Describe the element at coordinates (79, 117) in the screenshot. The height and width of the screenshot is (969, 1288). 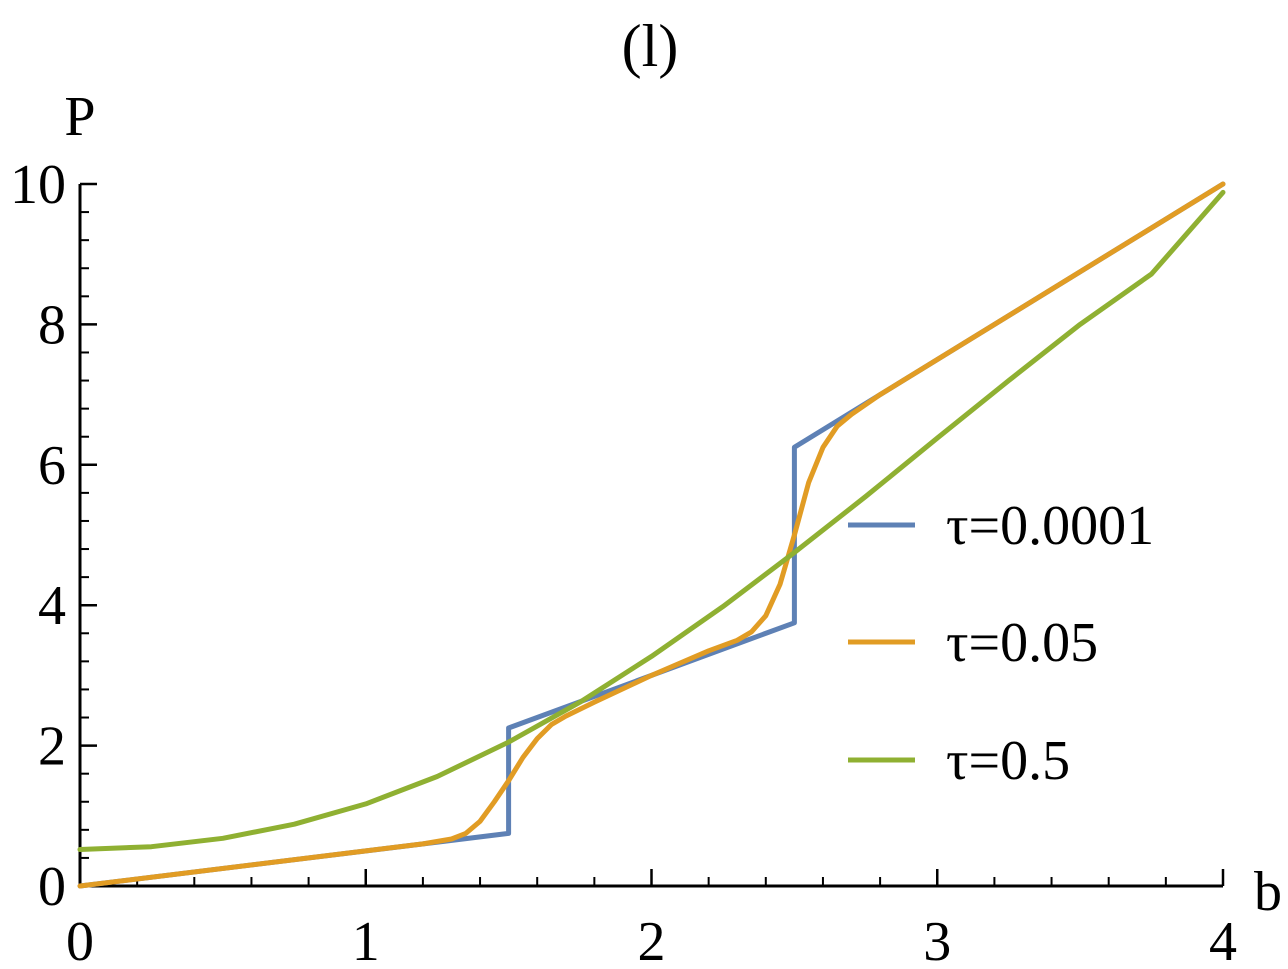
I see `y-axis-label: P` at that location.